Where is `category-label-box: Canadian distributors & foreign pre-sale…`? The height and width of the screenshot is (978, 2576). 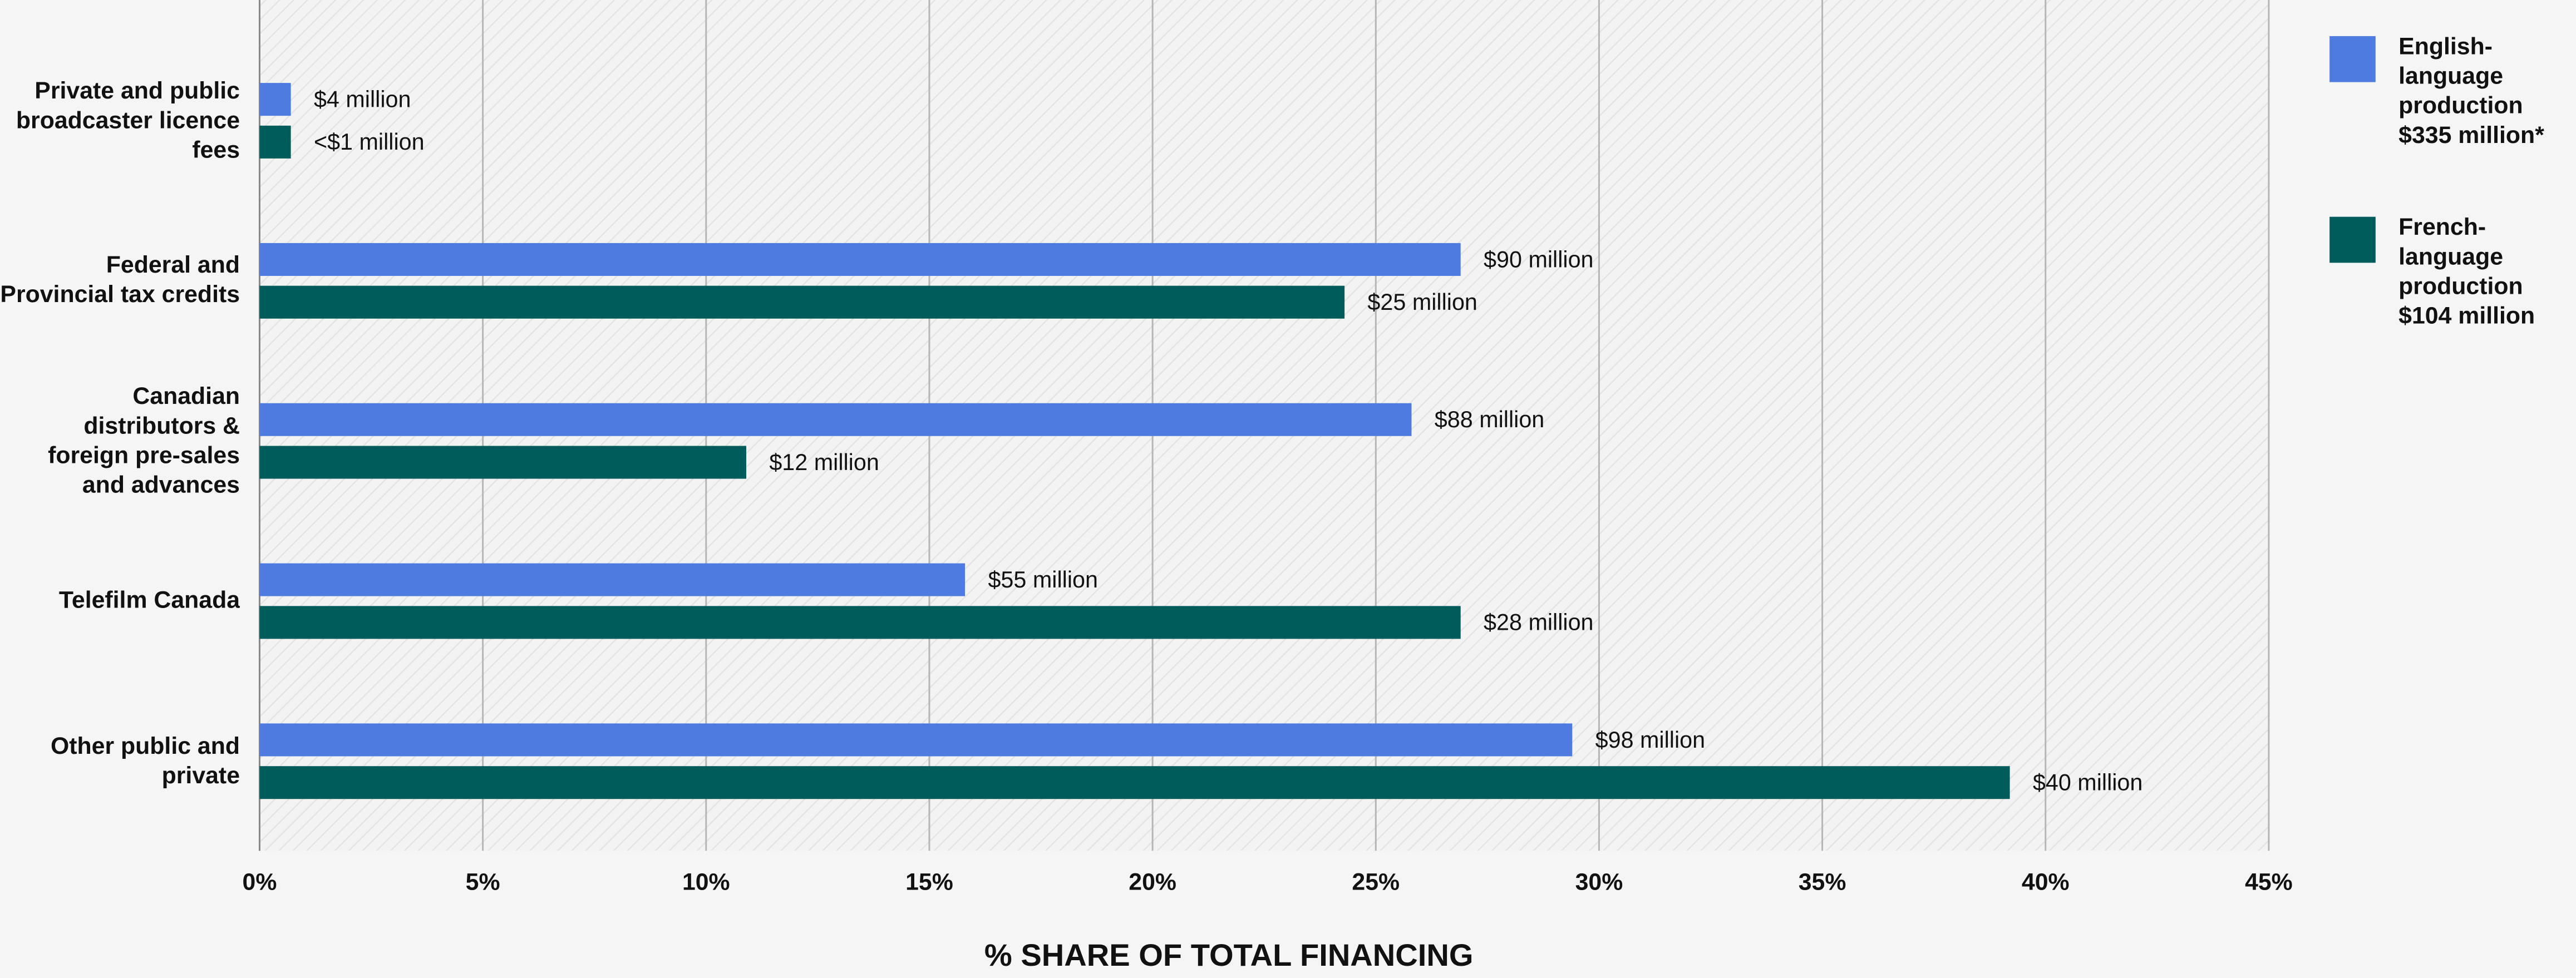 category-label-box: Canadian distributors & foreign pre-sale… is located at coordinates (144, 440).